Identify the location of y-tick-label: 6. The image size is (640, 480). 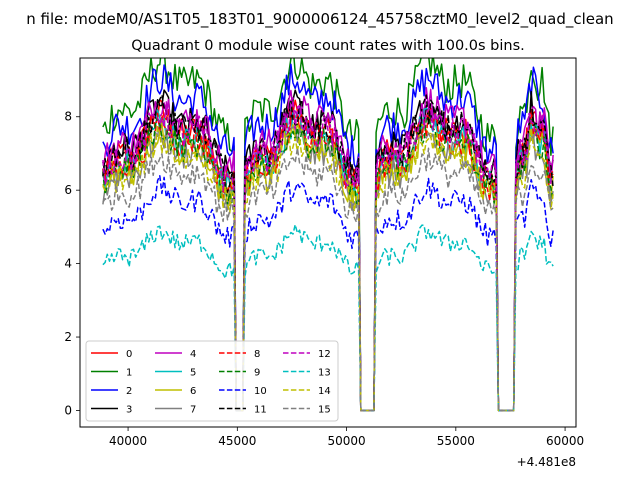
(68, 190).